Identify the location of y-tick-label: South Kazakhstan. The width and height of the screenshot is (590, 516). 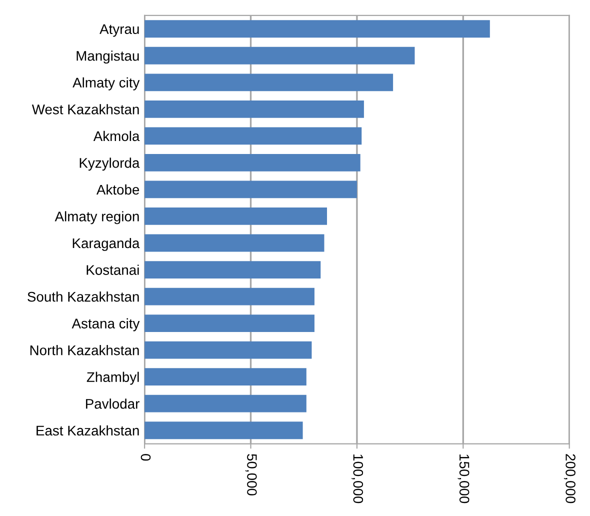
(83, 297).